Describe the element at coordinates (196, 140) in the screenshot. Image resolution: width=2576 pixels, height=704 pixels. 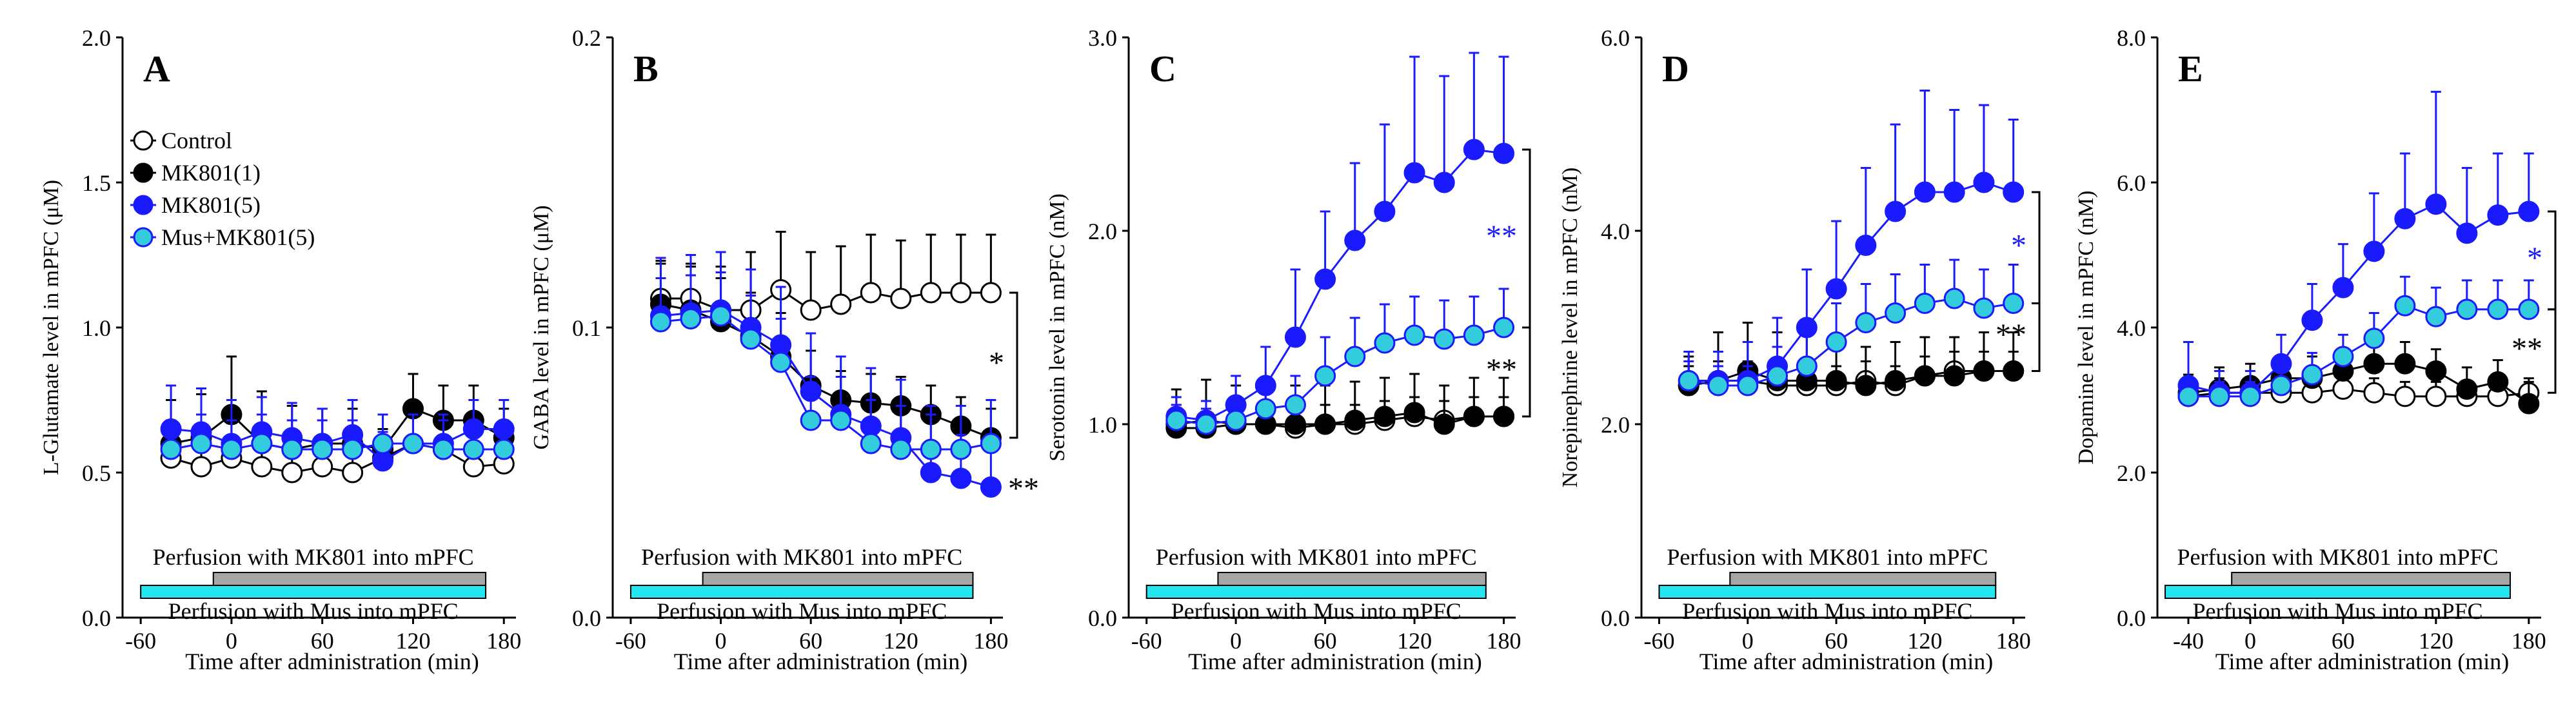
I see `legend-label: Control` at that location.